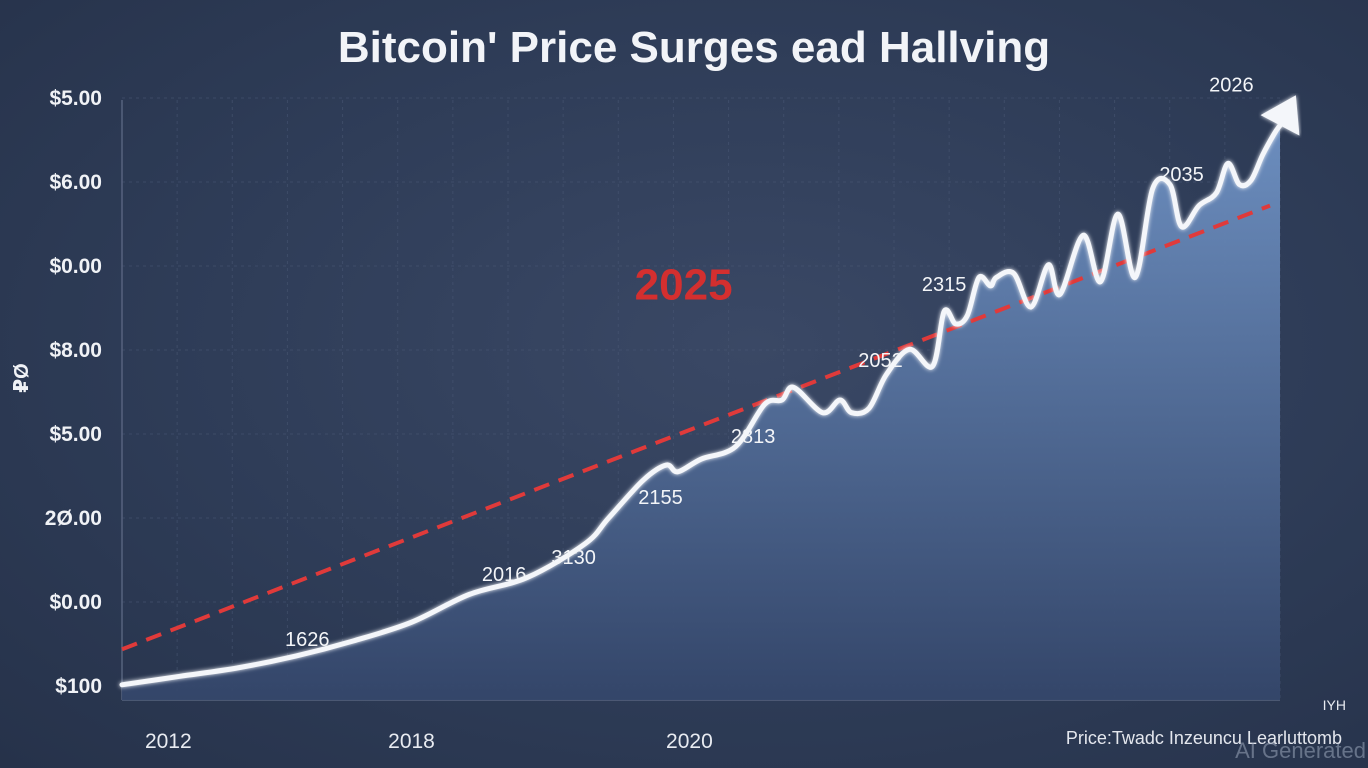 Image resolution: width=1368 pixels, height=768 pixels. Describe the element at coordinates (1181, 175) in the screenshot. I see `data-label: 2035` at that location.